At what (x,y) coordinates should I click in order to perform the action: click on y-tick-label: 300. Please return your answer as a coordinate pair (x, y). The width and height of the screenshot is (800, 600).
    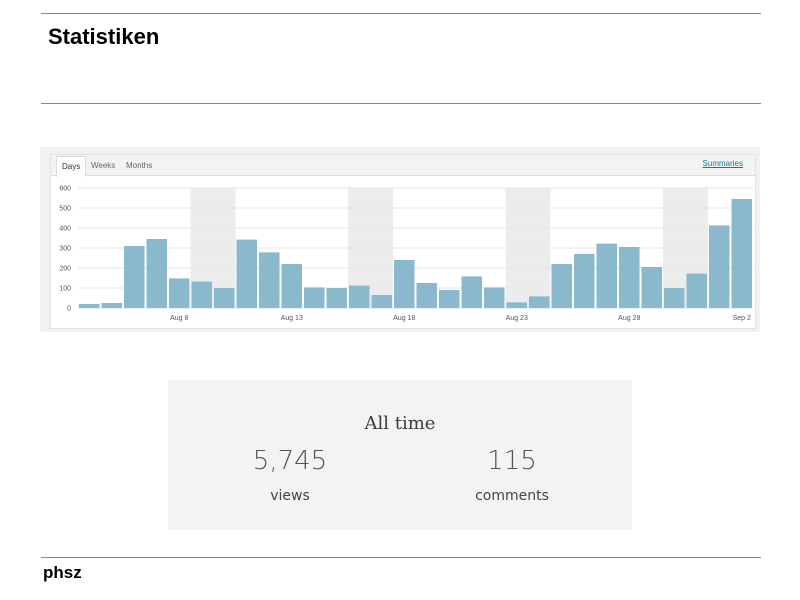
    Looking at the image, I should click on (65, 249).